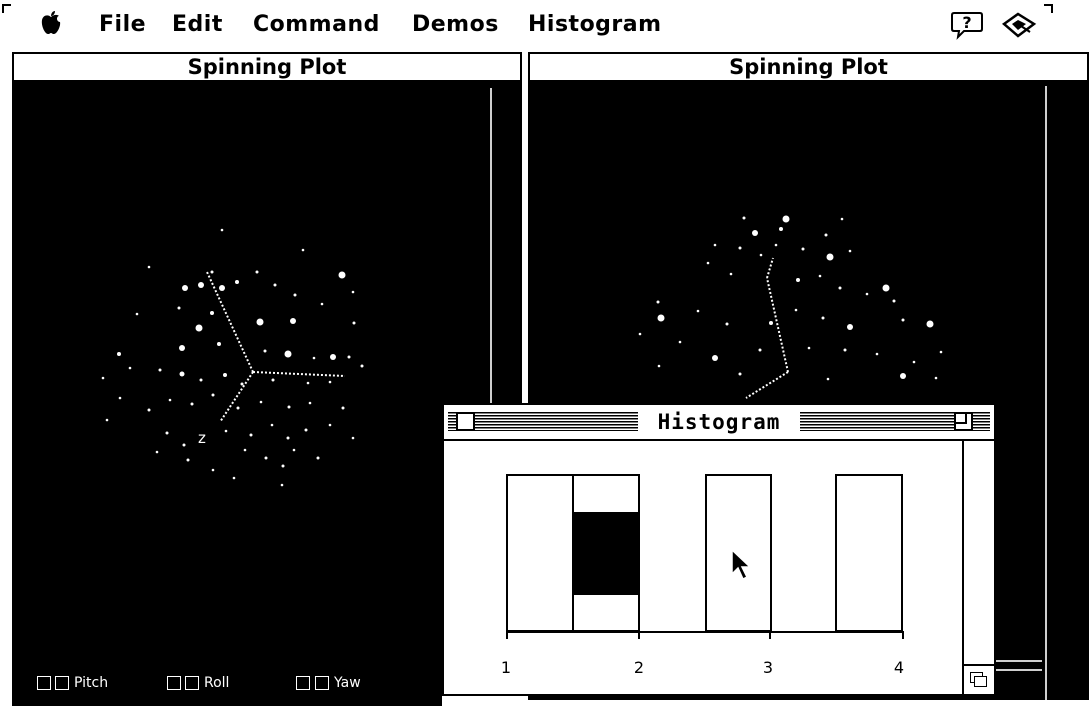 Image resolution: width=1089 pixels, height=715 pixels. What do you see at coordinates (123, 24) in the screenshot?
I see `menu-file: File` at bounding box center [123, 24].